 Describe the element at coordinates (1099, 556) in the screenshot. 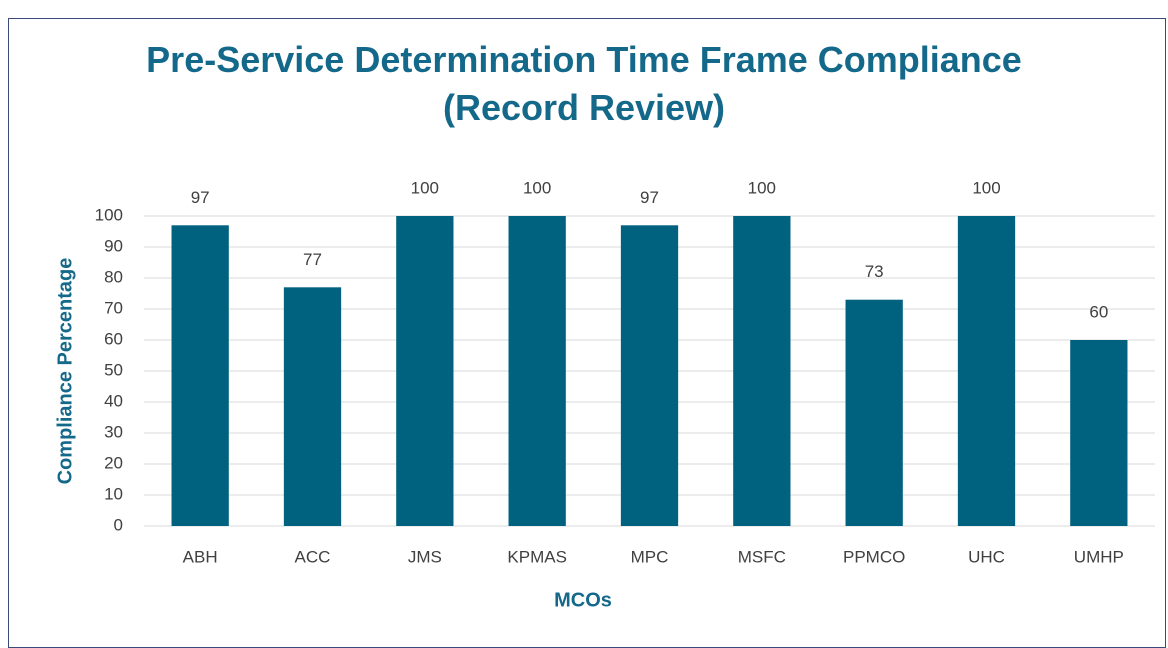

I see `x-tick-label: UMHP` at that location.